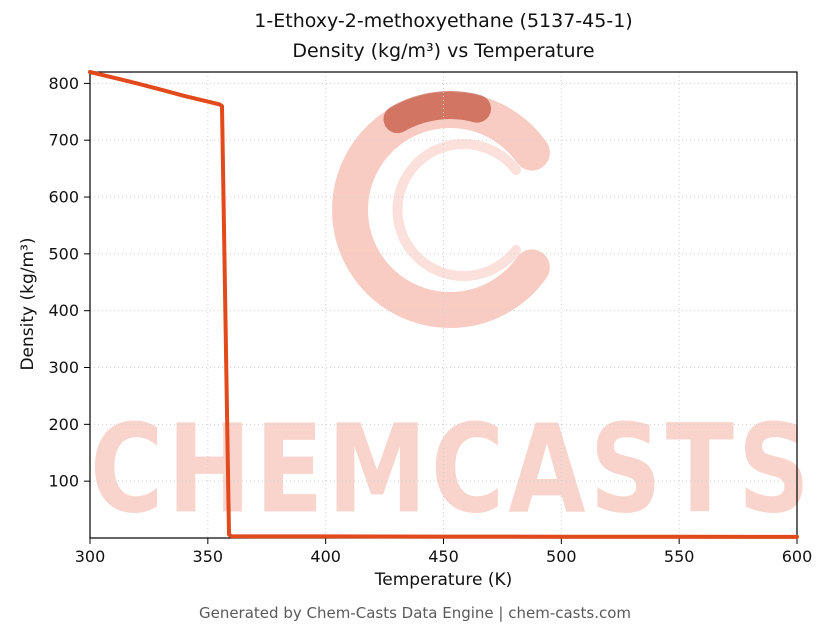  I want to click on x-tick-label: 550, so click(679, 556).